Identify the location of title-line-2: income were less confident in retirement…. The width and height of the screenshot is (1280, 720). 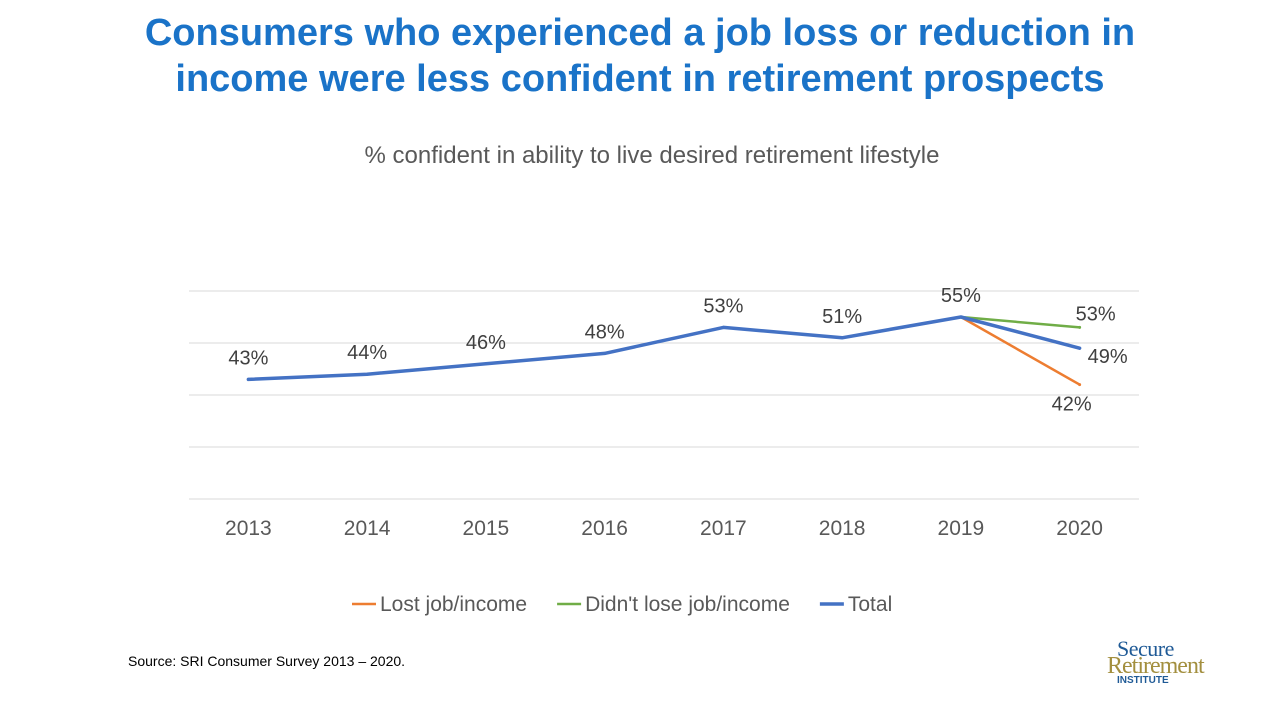
(640, 79).